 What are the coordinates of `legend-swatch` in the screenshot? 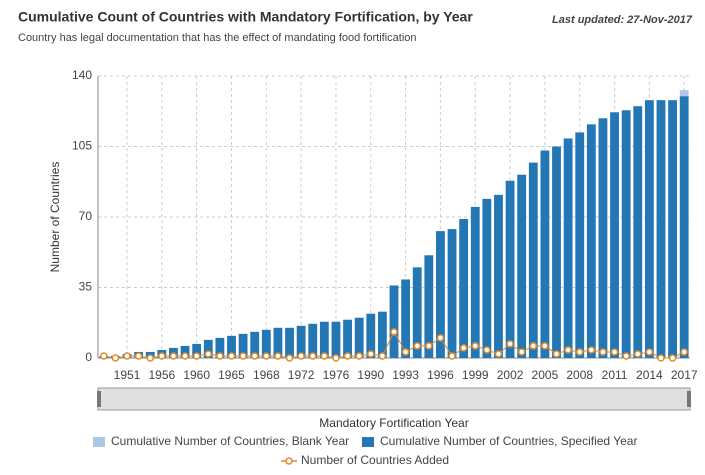 It's located at (289, 461).